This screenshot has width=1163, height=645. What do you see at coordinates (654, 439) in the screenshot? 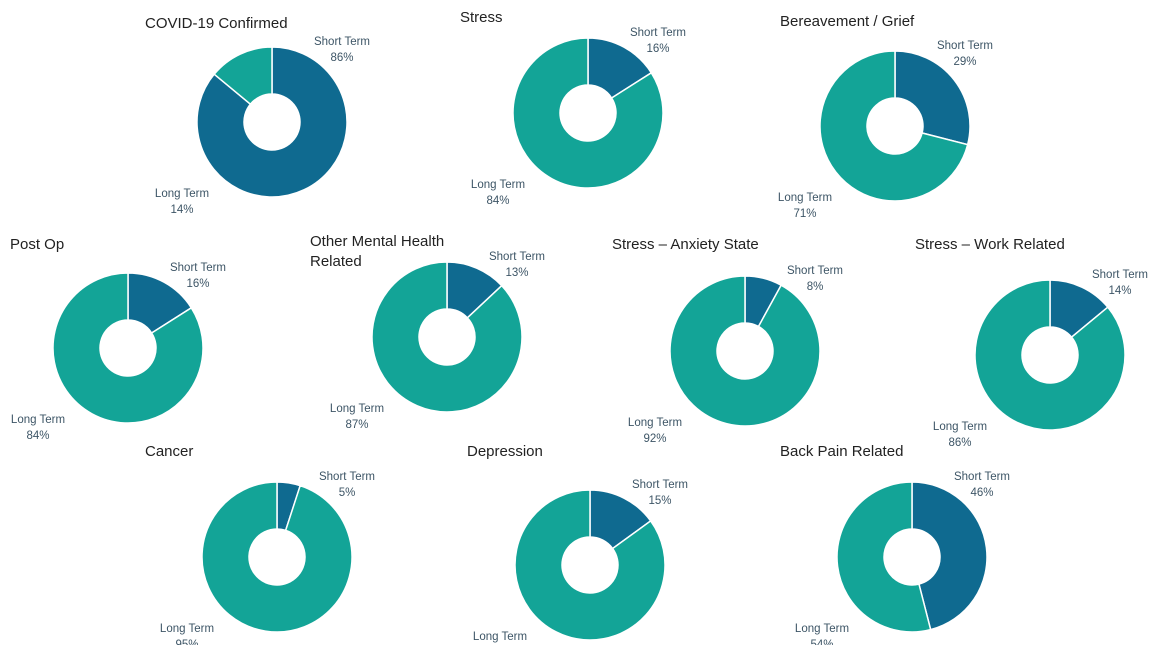
I see `slice-value: 92%` at bounding box center [654, 439].